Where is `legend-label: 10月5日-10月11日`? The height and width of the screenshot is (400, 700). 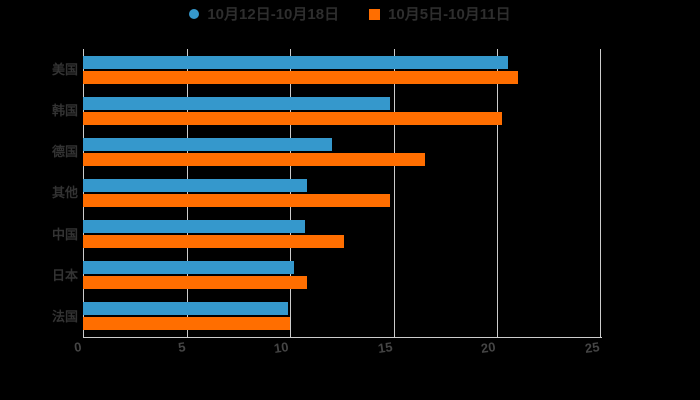
legend-label: 10月5日-10月11日 is located at coordinates (449, 14).